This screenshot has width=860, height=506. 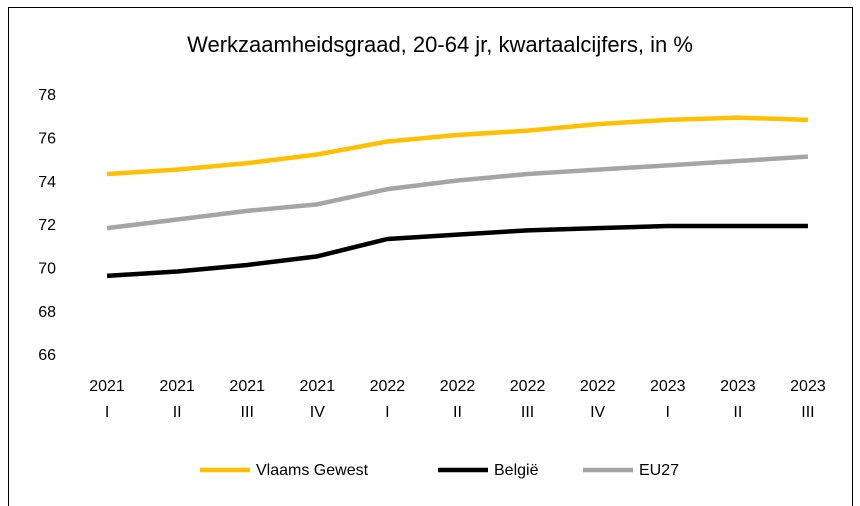 I want to click on legend-label: Vlaams Gewest, so click(x=312, y=470).